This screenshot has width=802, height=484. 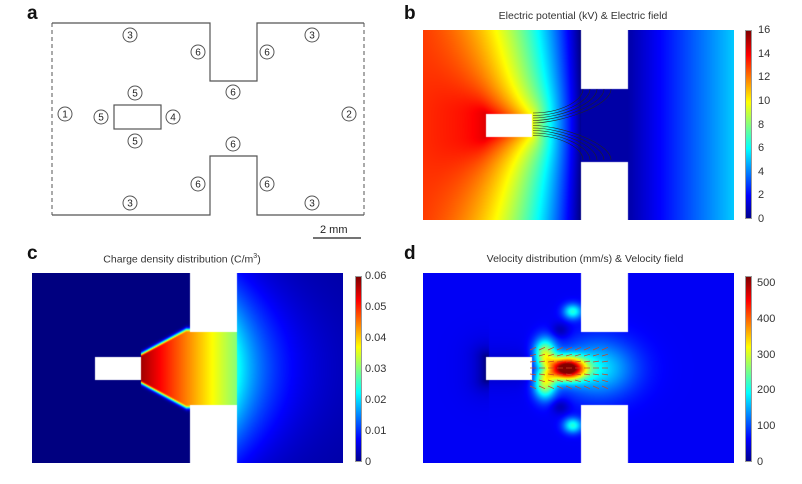 What do you see at coordinates (766, 390) in the screenshot?
I see `colorbar-tick-label: 200` at bounding box center [766, 390].